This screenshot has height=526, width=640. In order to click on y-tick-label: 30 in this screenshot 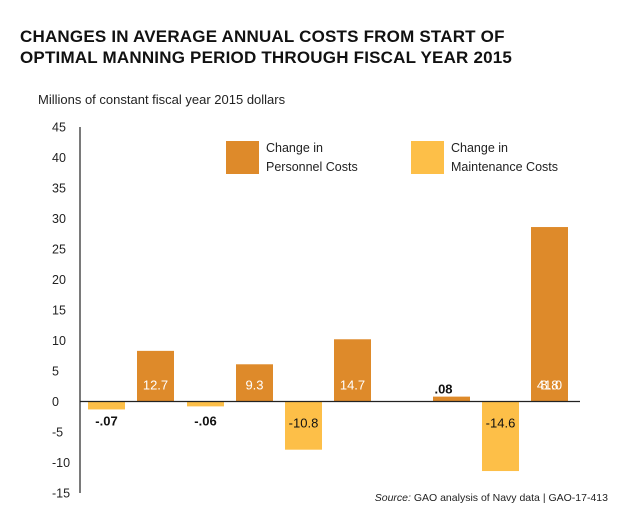, I will do `click(59, 219)`.